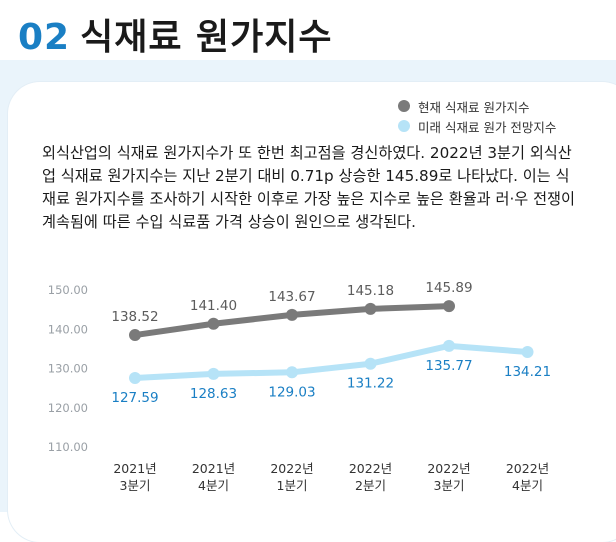 The height and width of the screenshot is (542, 616). I want to click on legend-marker-forecast, so click(404, 126).